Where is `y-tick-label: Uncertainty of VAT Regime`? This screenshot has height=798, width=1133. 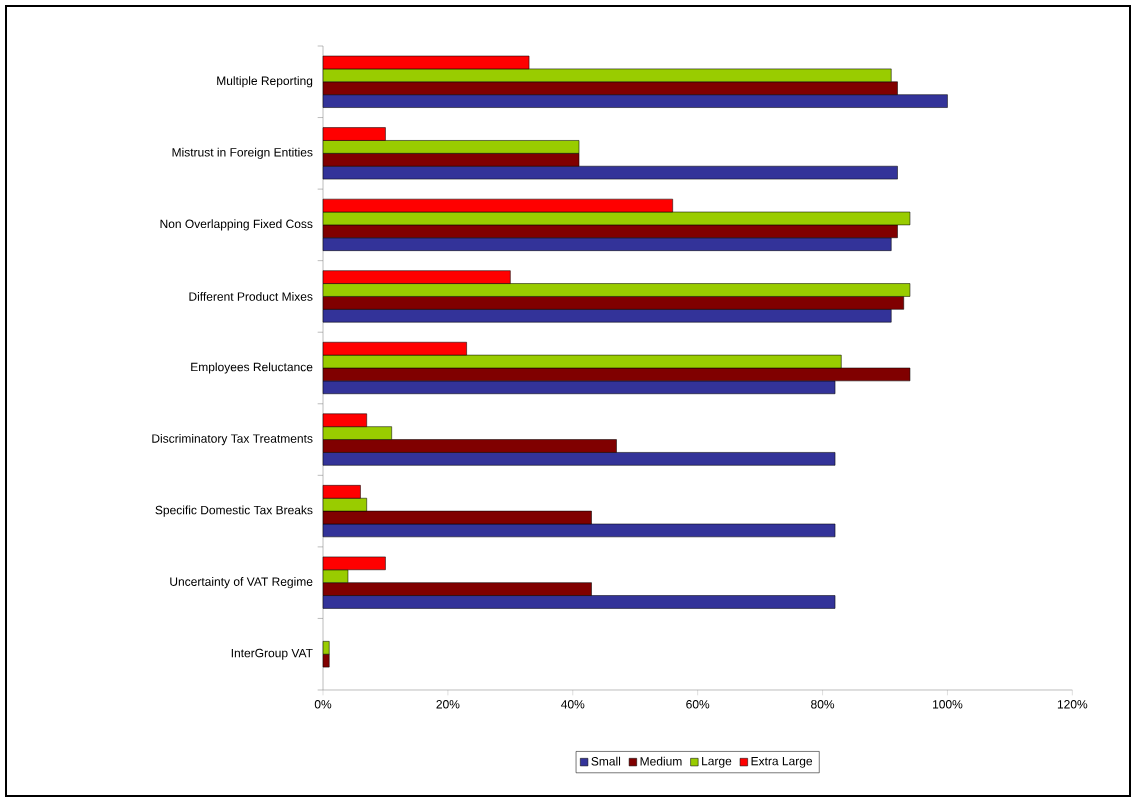 y-tick-label: Uncertainty of VAT Regime is located at coordinates (241, 583).